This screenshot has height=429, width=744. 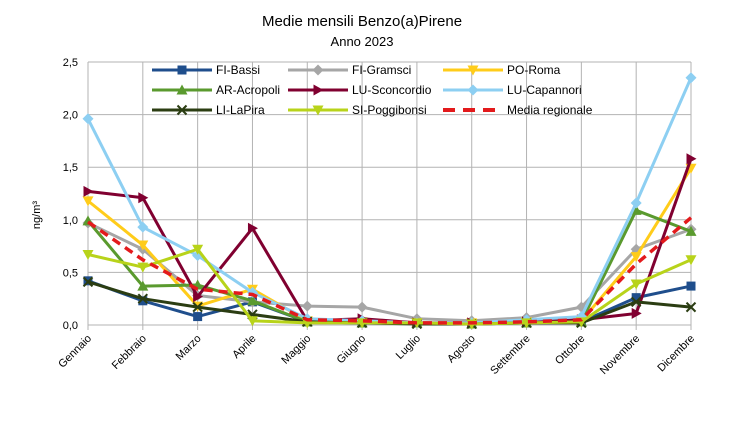 I want to click on legend-label: FI-Bassi, so click(x=238, y=70).